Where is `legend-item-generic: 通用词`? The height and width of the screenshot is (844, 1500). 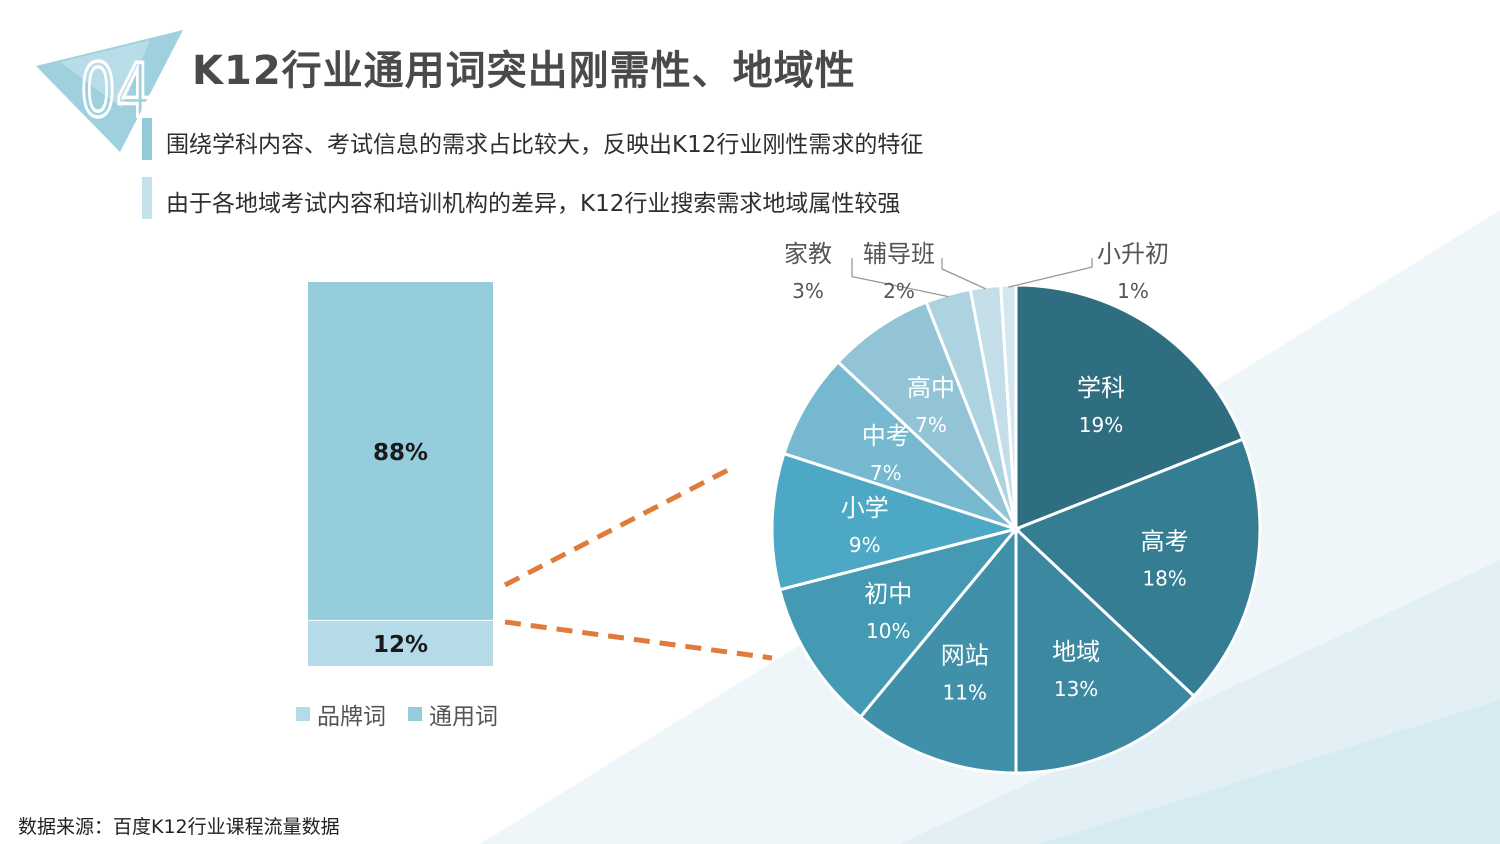 legend-item-generic: 通用词 is located at coordinates (453, 714).